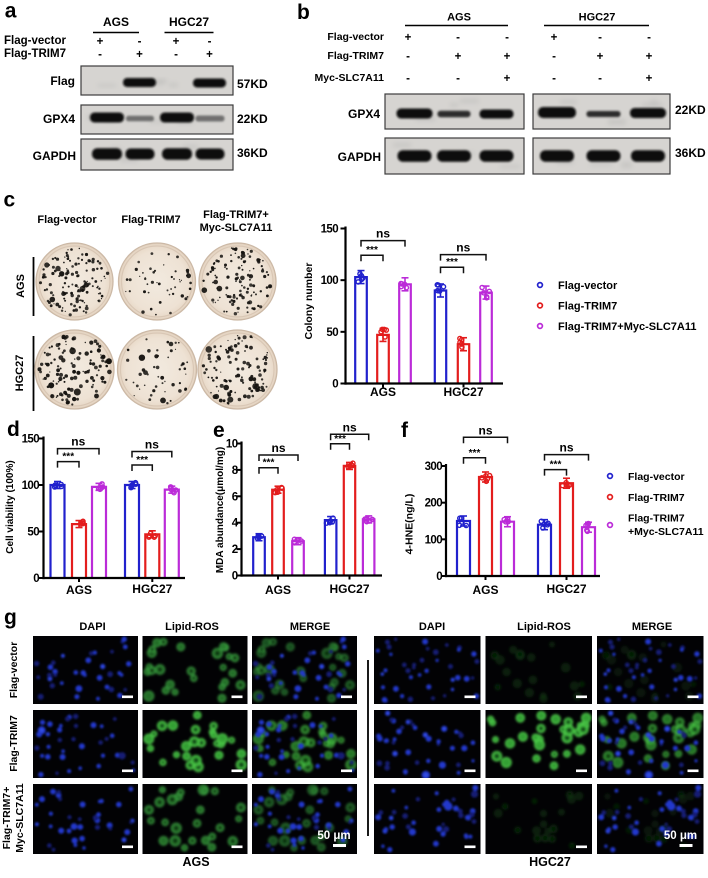 The height and width of the screenshot is (878, 708). Describe the element at coordinates (303, 12) in the screenshot. I see `svg-text: b` at that location.